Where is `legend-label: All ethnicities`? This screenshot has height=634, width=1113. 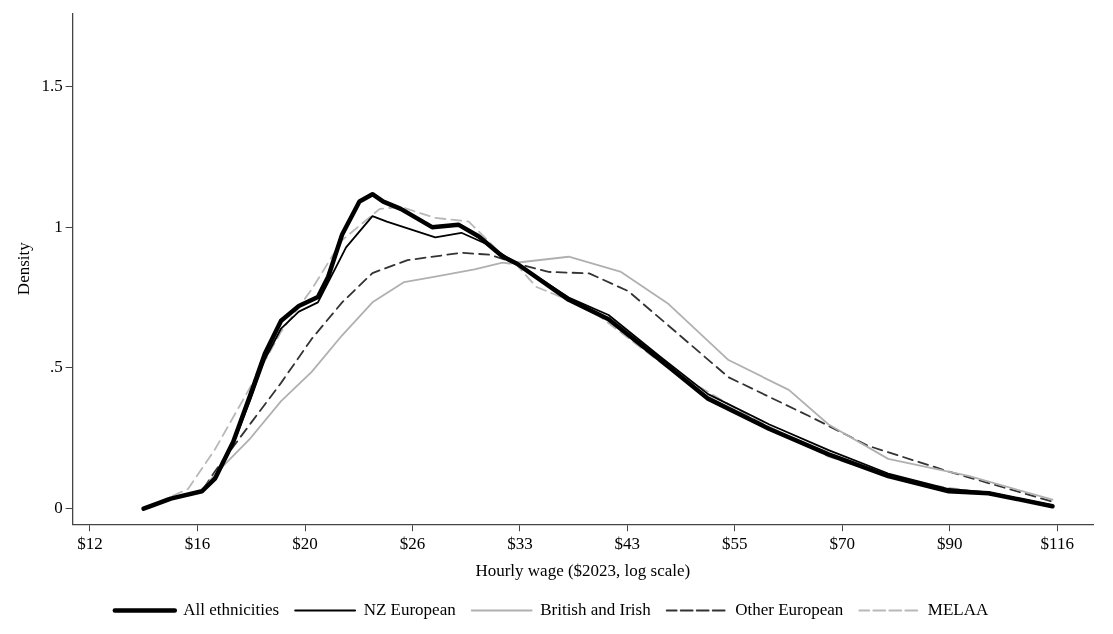 legend-label: All ethnicities is located at coordinates (231, 609).